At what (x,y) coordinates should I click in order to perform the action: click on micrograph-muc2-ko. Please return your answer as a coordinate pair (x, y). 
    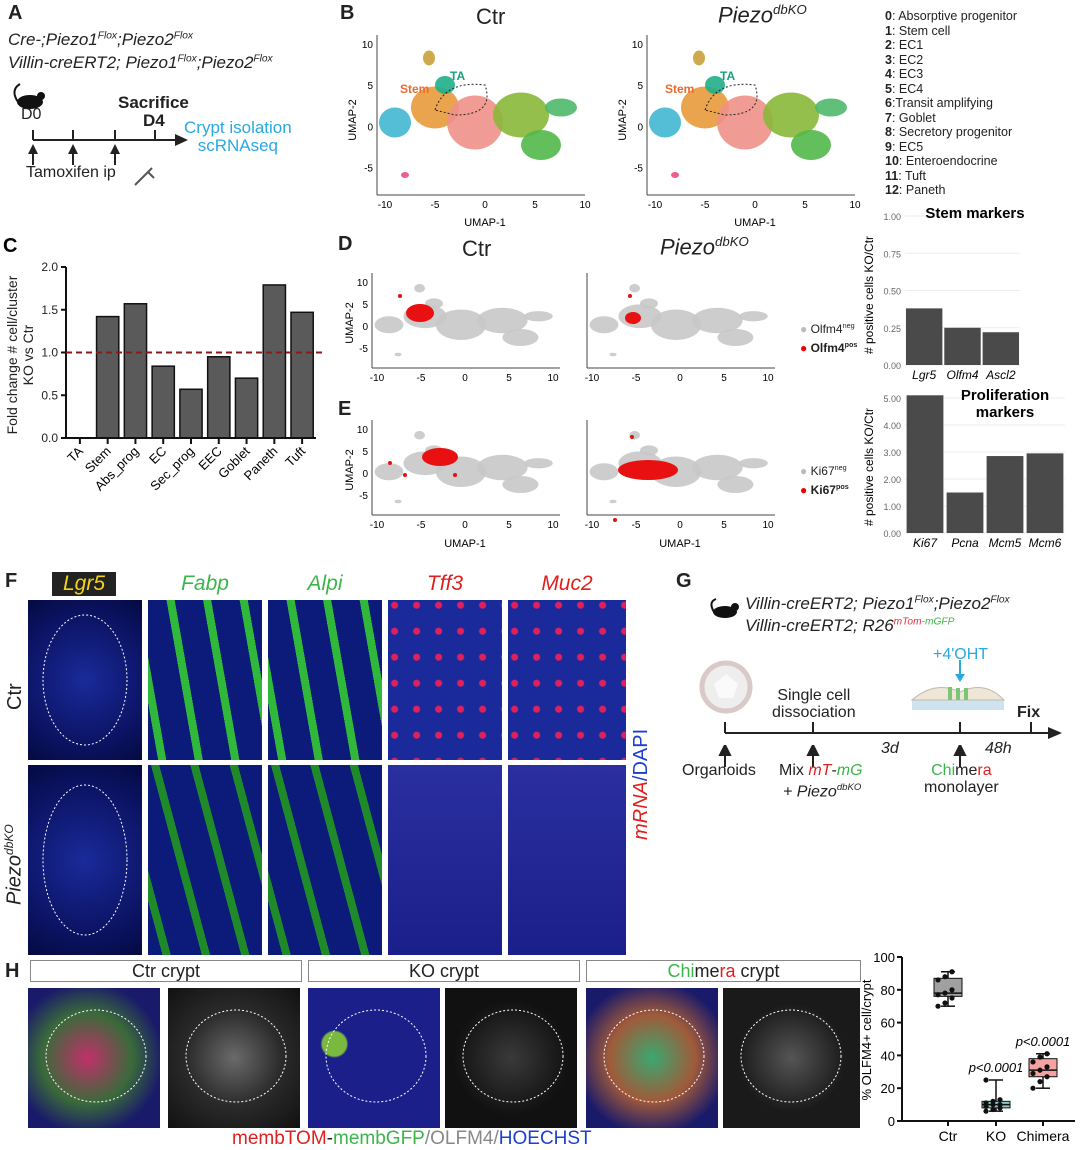
    Looking at the image, I should click on (567, 860).